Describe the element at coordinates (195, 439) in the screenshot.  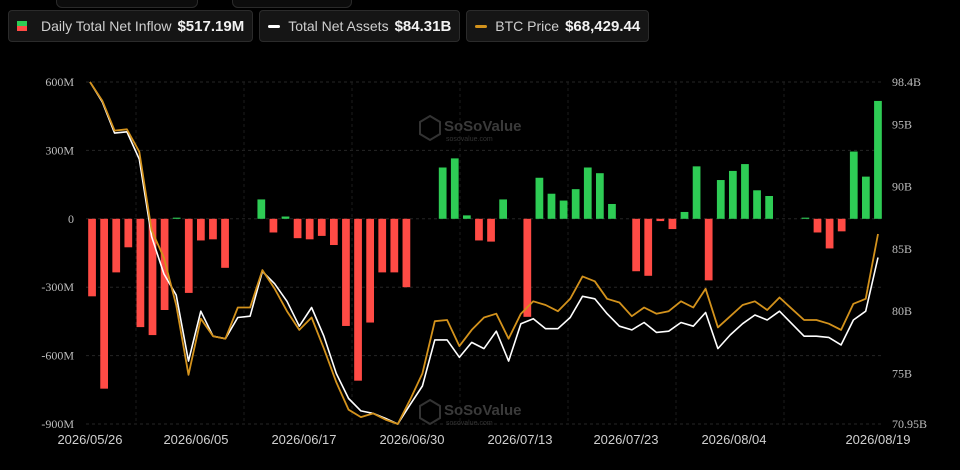
I see `x-tick-label: 2026/06/05` at that location.